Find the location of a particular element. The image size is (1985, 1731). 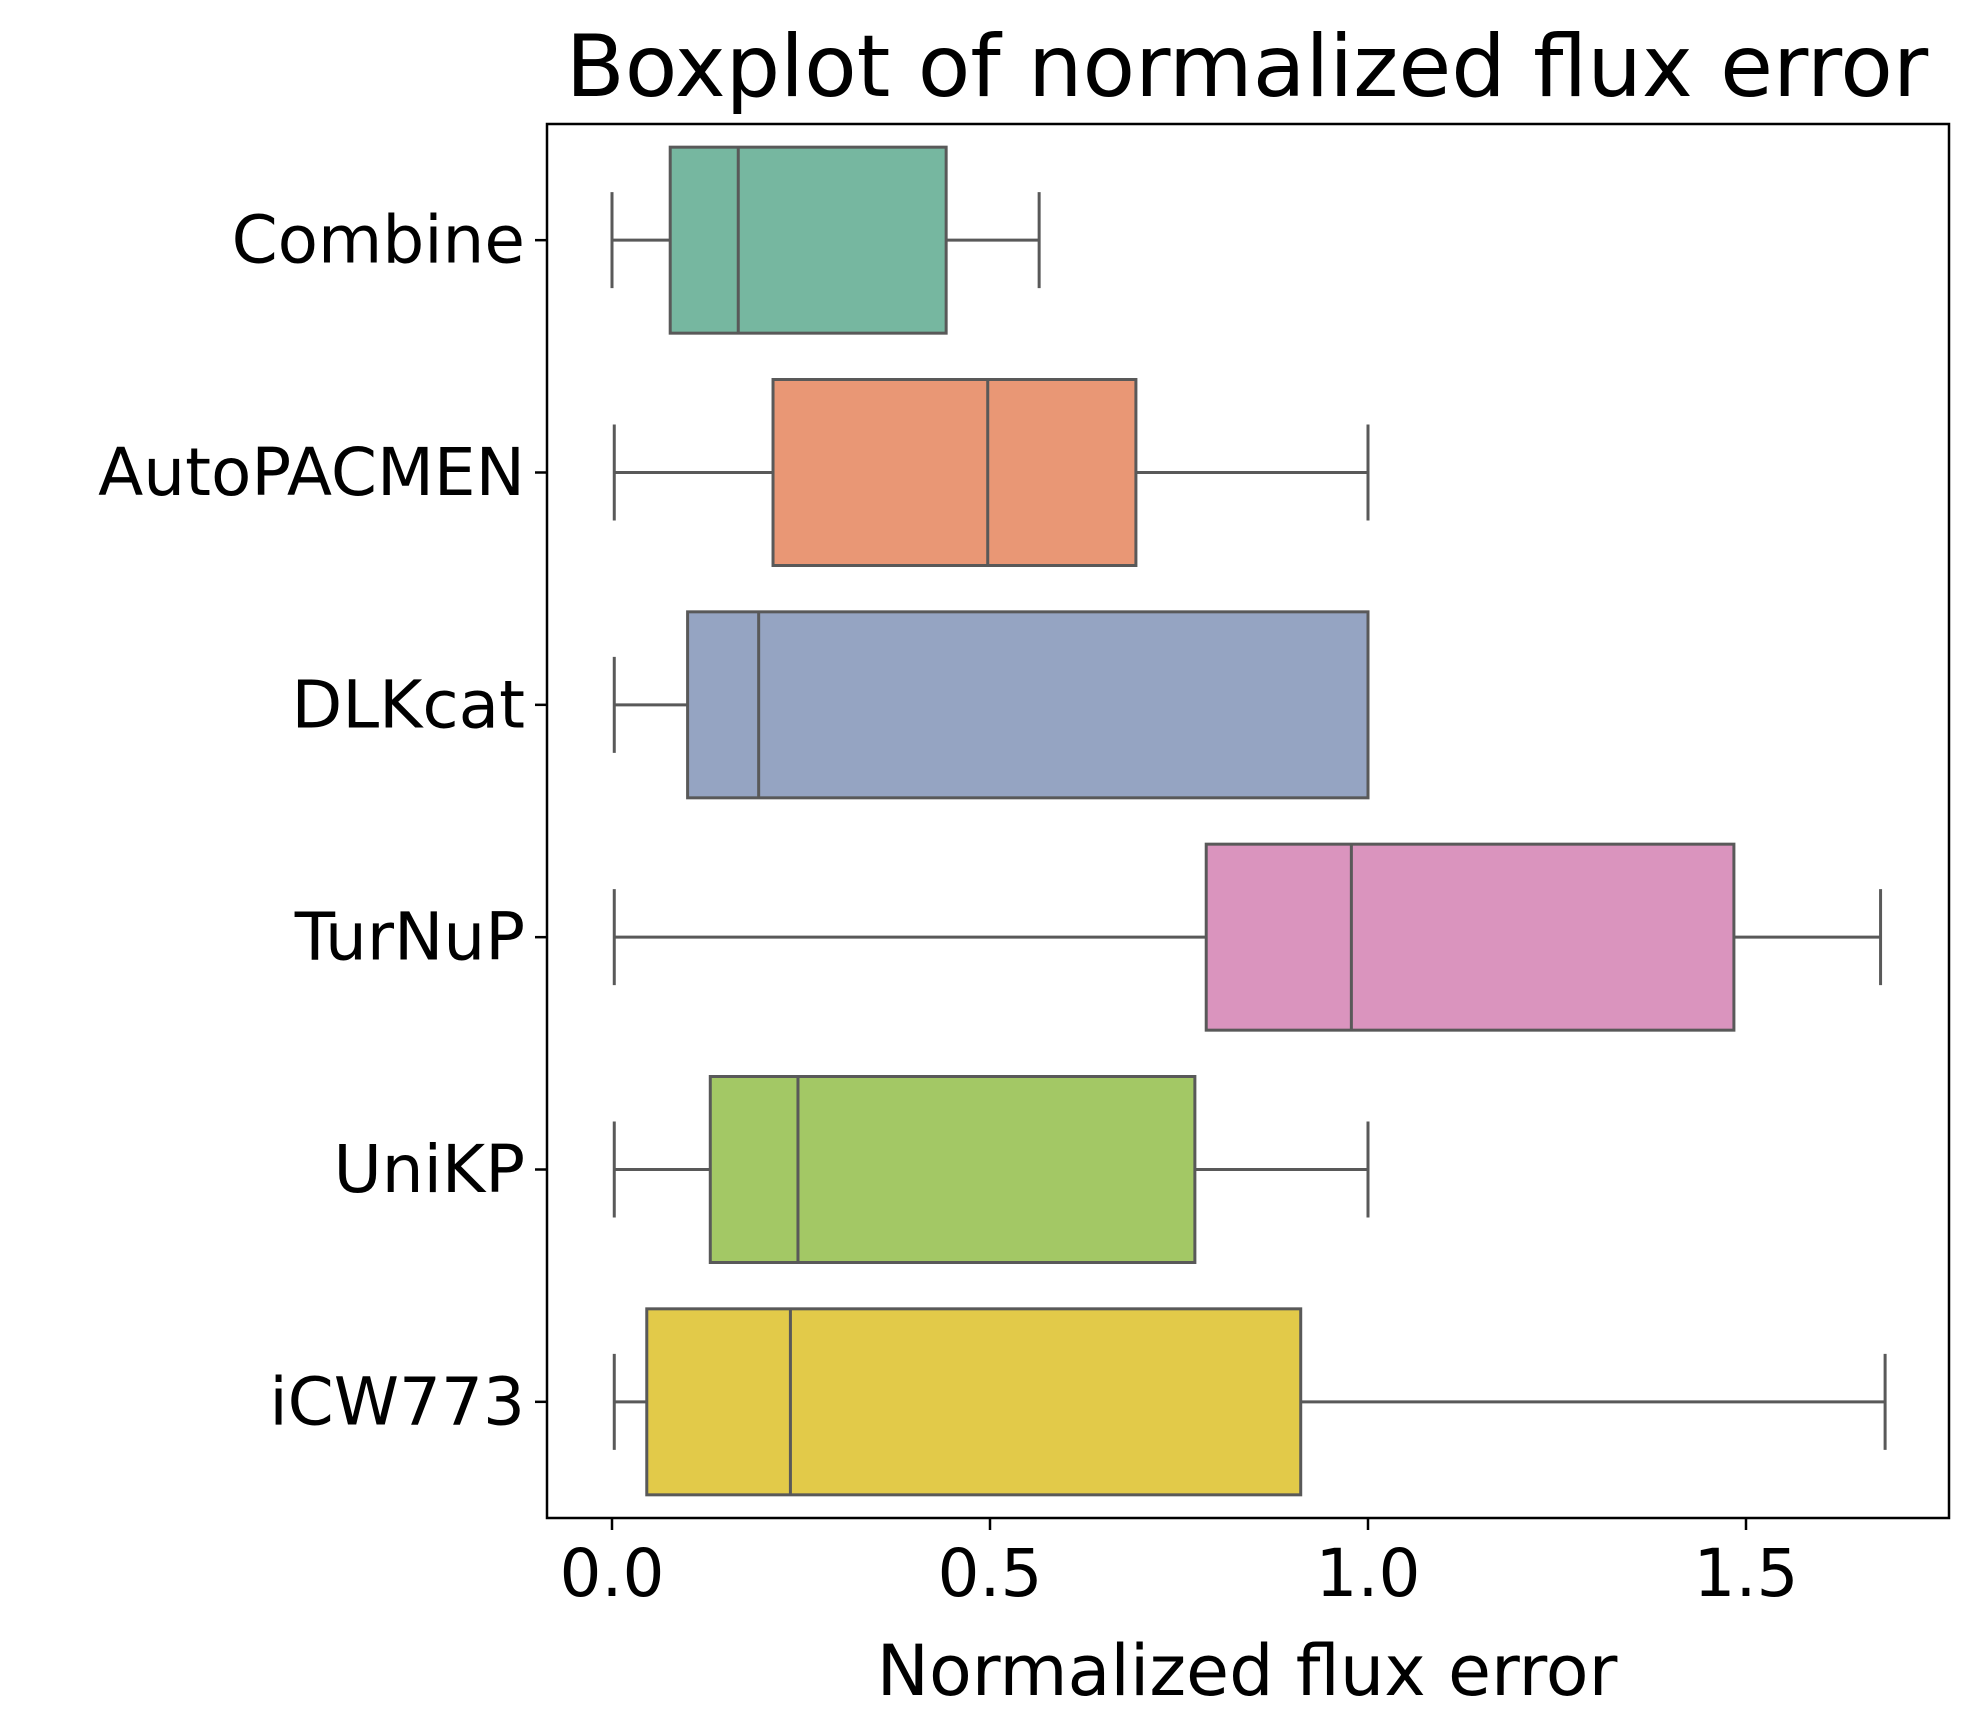

x-axis-label: Normalized flux error is located at coordinates (1247, 1671).